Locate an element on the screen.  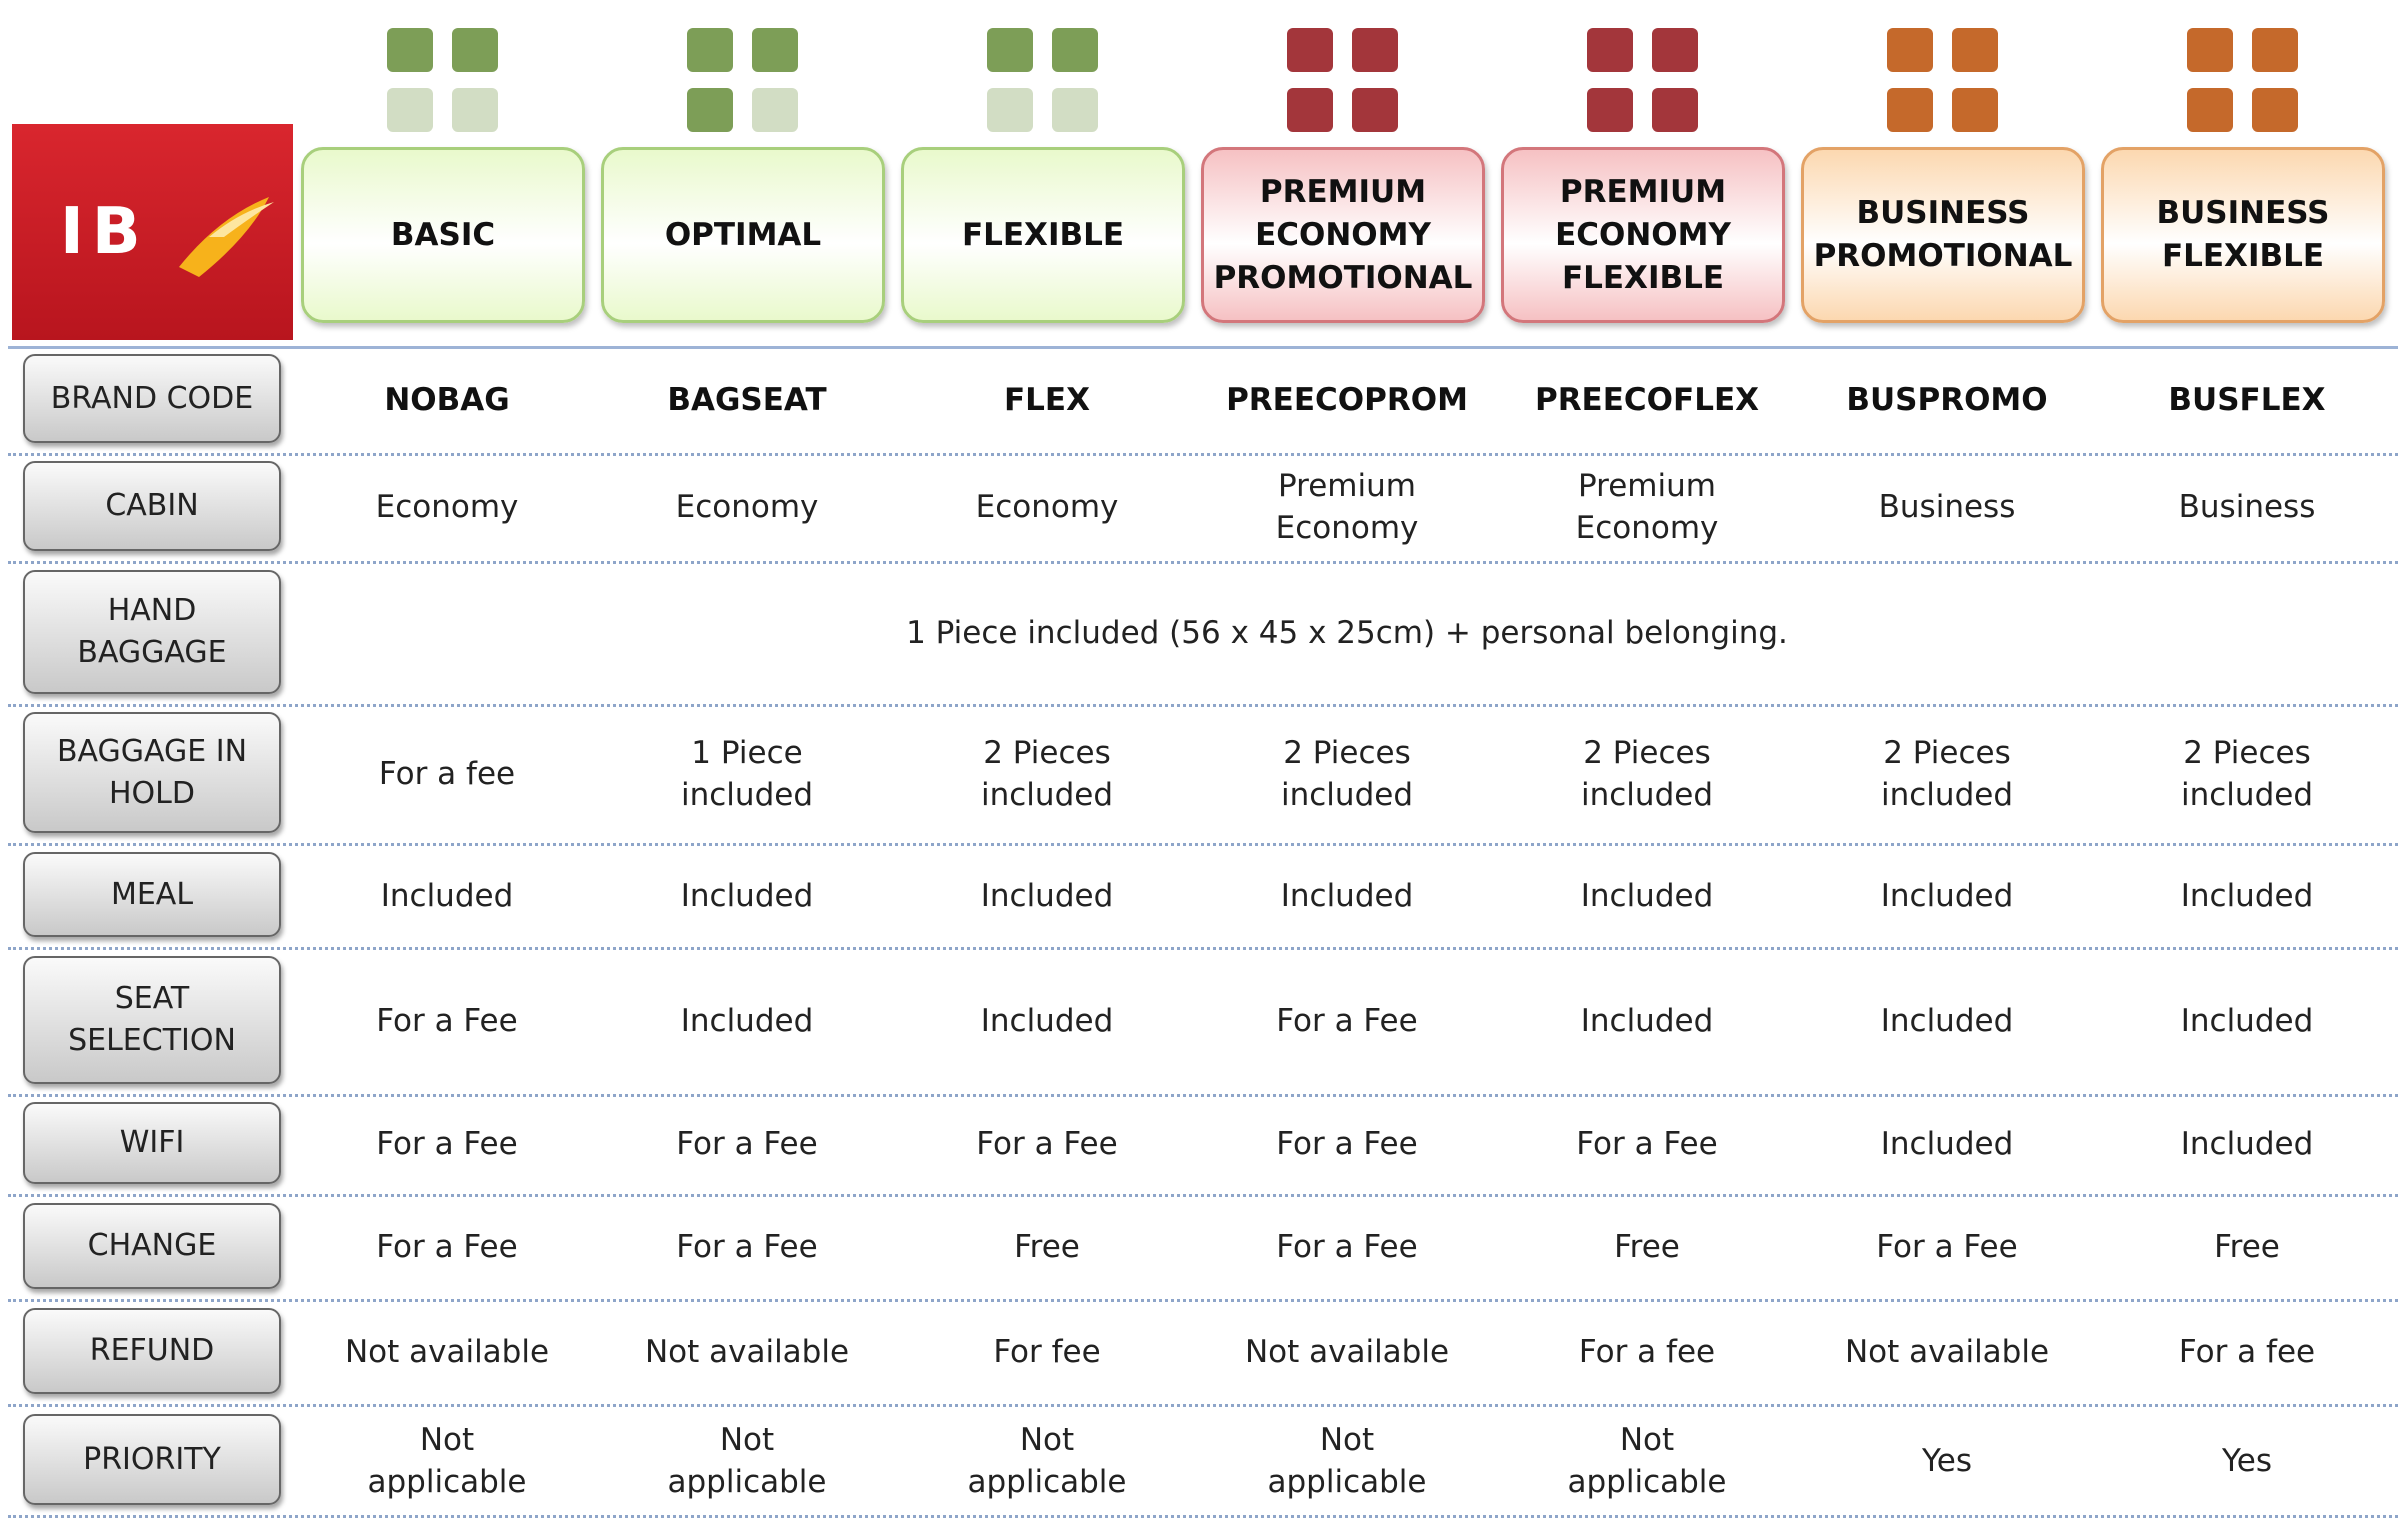
row-label: BRAND CODE is located at coordinates (152, 398).